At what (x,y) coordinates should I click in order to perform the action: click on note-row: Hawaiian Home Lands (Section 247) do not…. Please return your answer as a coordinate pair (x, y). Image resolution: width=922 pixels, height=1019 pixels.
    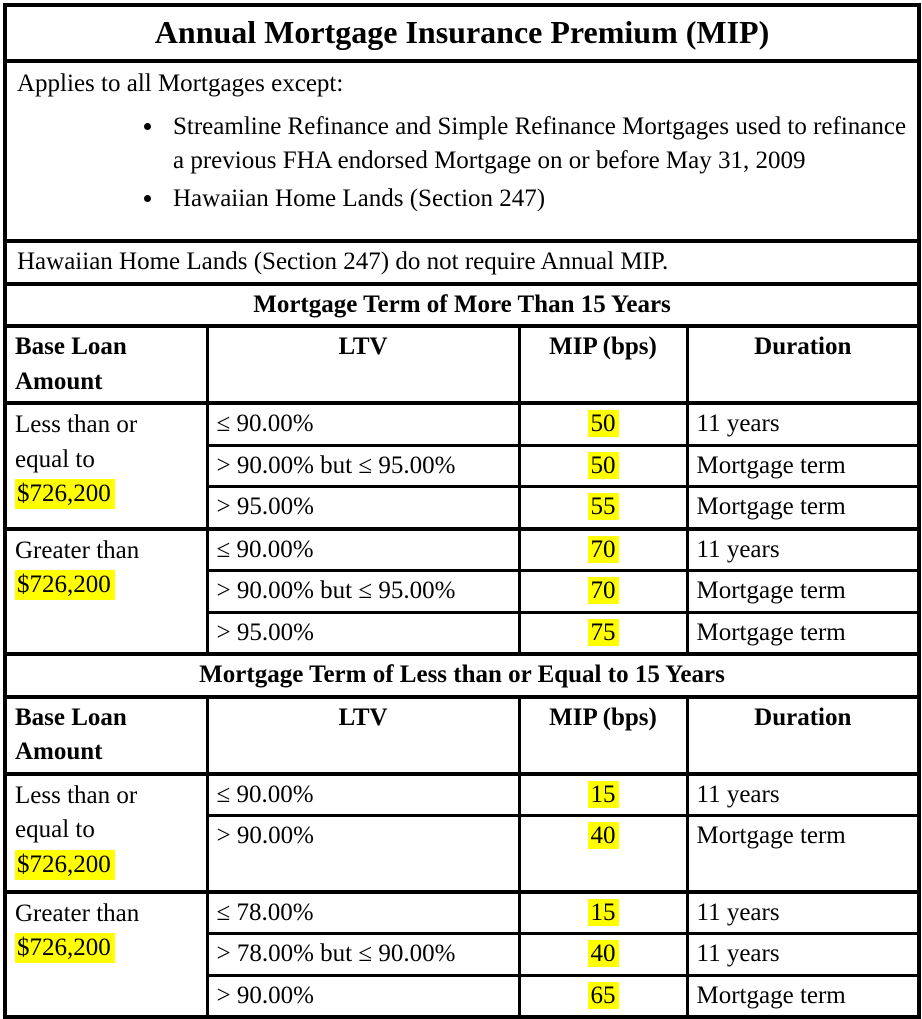
    Looking at the image, I should click on (462, 262).